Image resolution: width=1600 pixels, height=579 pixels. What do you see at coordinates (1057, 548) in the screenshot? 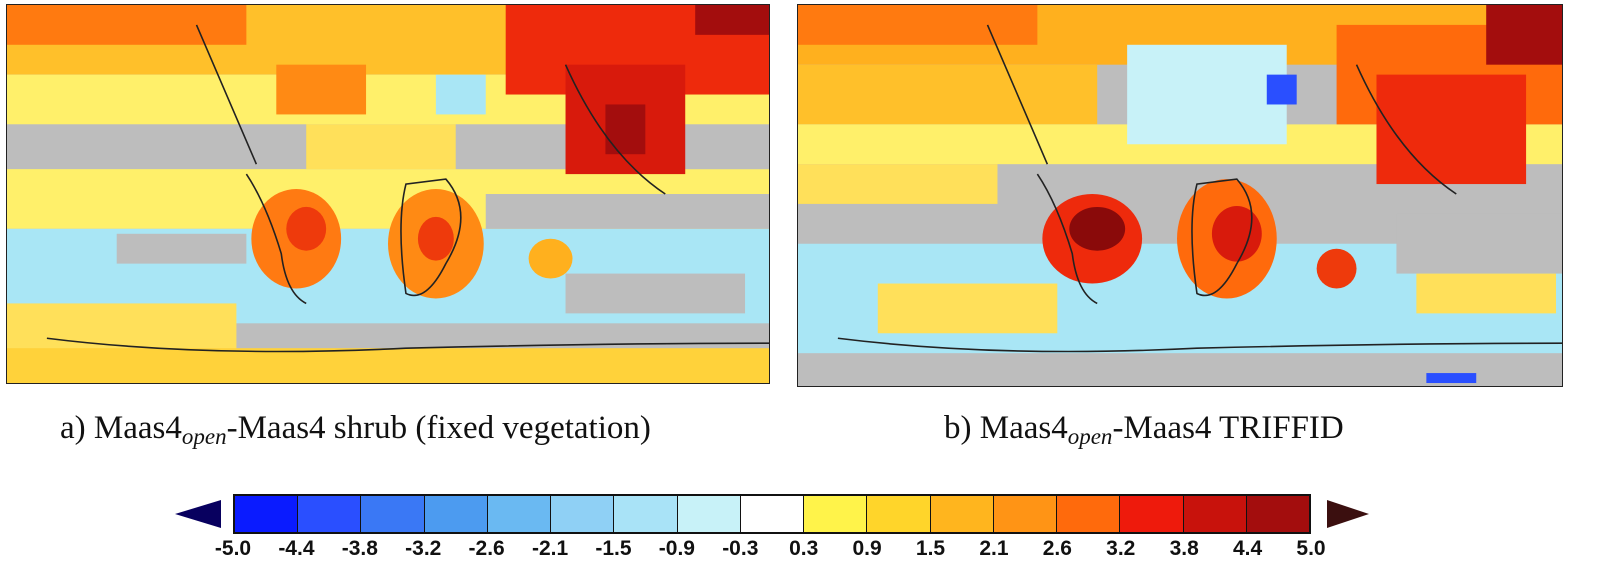
I see `colorbar-tick-label: 2.6` at bounding box center [1057, 548].